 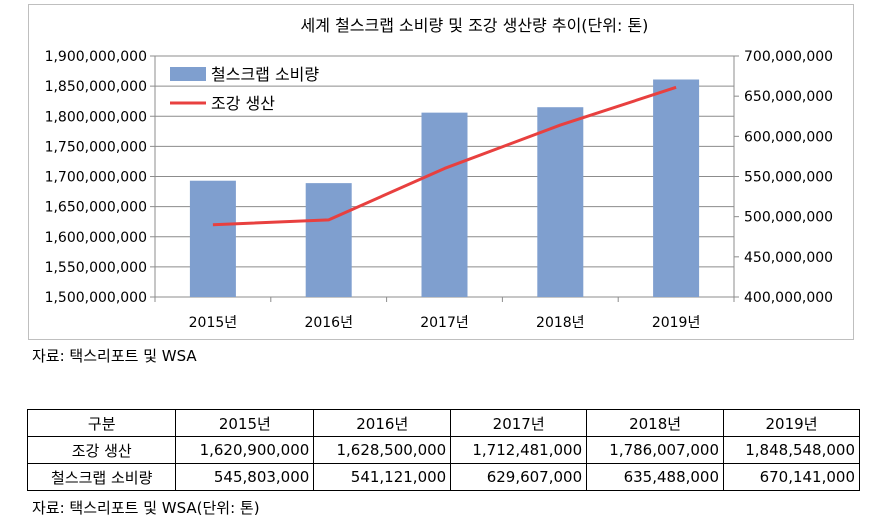 What do you see at coordinates (444, 323) in the screenshot?
I see `x-tick-label: 2017년` at bounding box center [444, 323].